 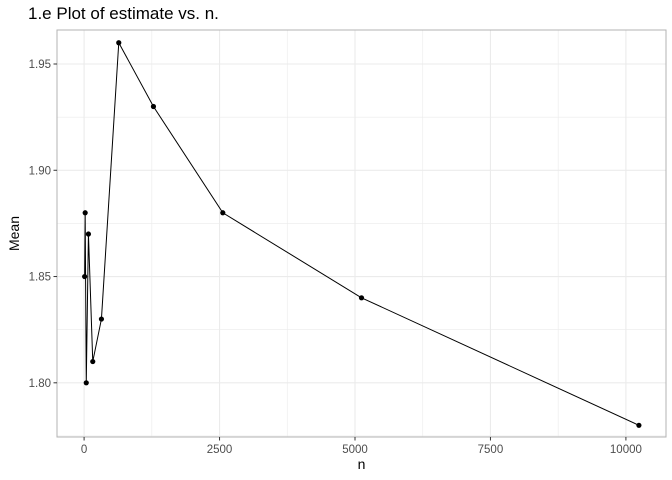 What do you see at coordinates (40, 171) in the screenshot?
I see `y-tick-label: 1.90` at bounding box center [40, 171].